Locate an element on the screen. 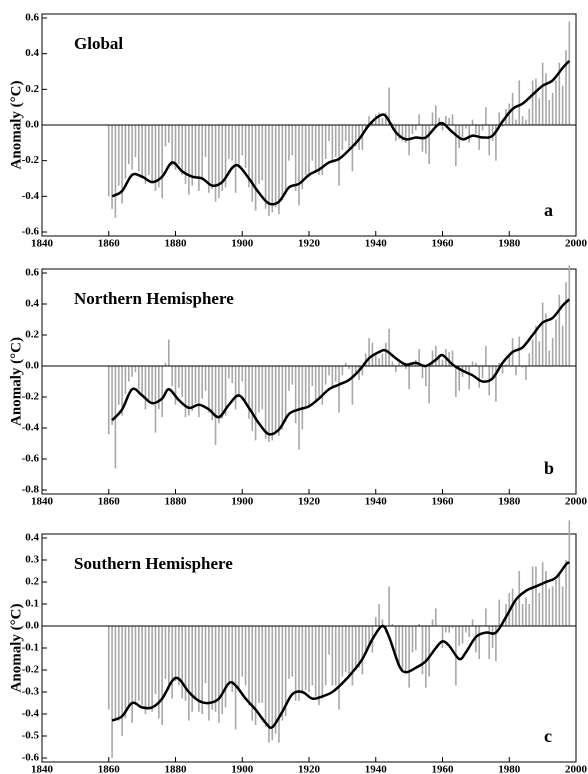 The image size is (588, 774). x-tick-label: 1840 is located at coordinates (42, 244).